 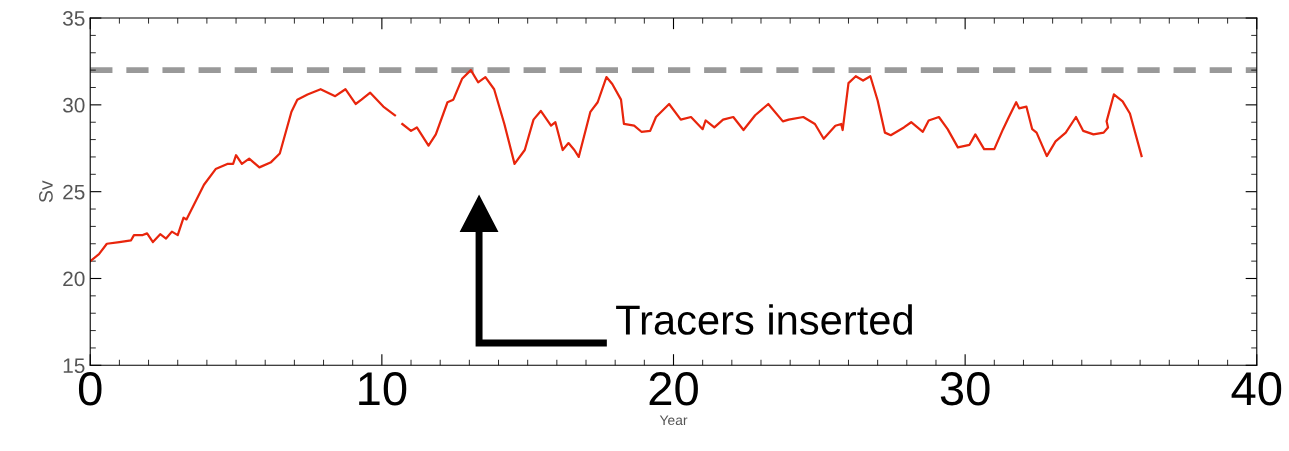 What do you see at coordinates (383, 389) in the screenshot?
I see `x-tick-label: 10` at bounding box center [383, 389].